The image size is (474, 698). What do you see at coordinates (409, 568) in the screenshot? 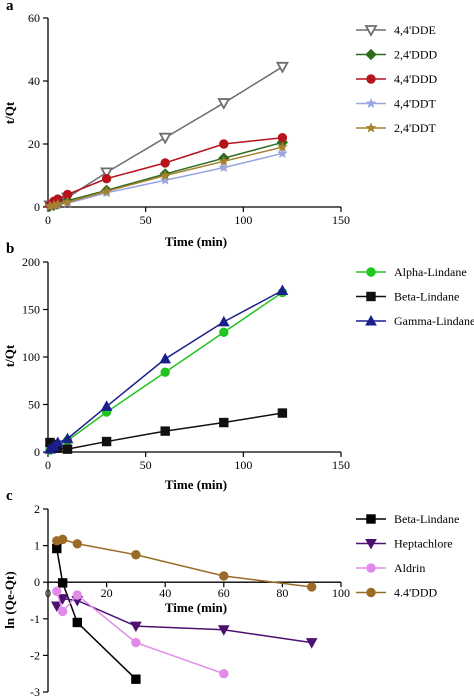
I see `legend-label: Aldrin` at bounding box center [409, 568].